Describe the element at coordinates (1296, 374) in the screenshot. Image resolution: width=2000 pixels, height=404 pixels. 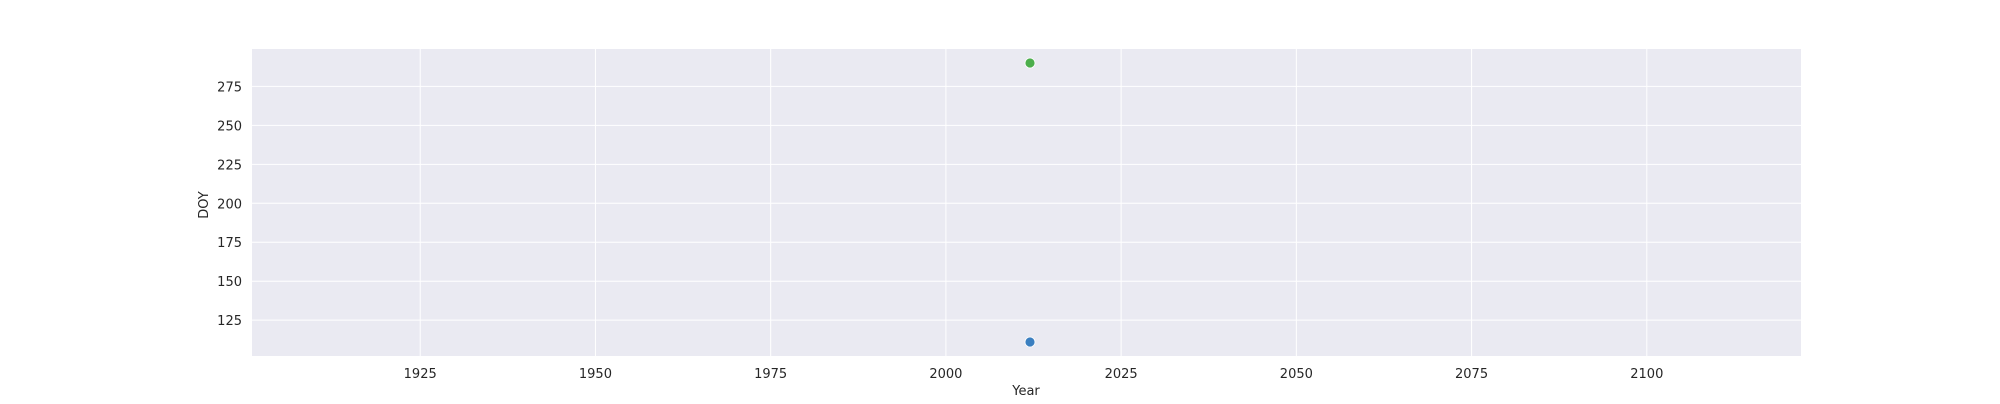
I see `x-tick-label: 2050` at that location.